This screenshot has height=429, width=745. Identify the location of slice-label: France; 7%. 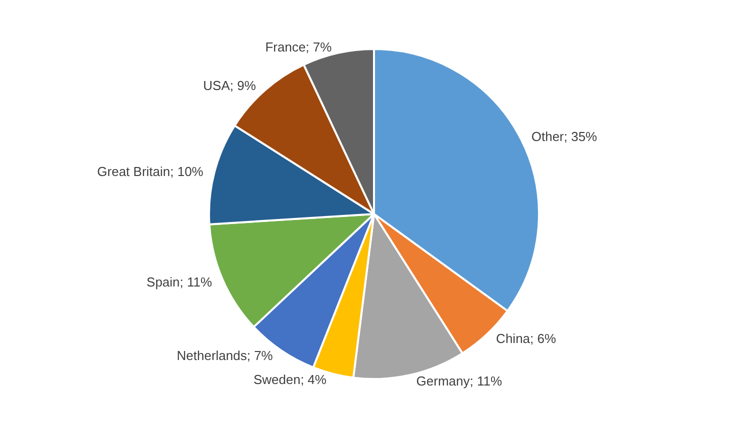
(298, 47).